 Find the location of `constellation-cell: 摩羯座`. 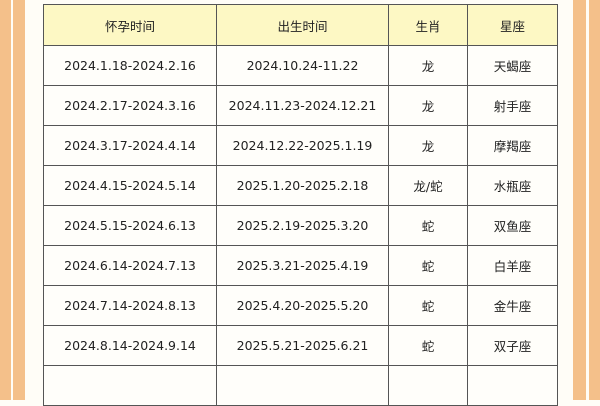

constellation-cell: 摩羯座 is located at coordinates (512, 145).